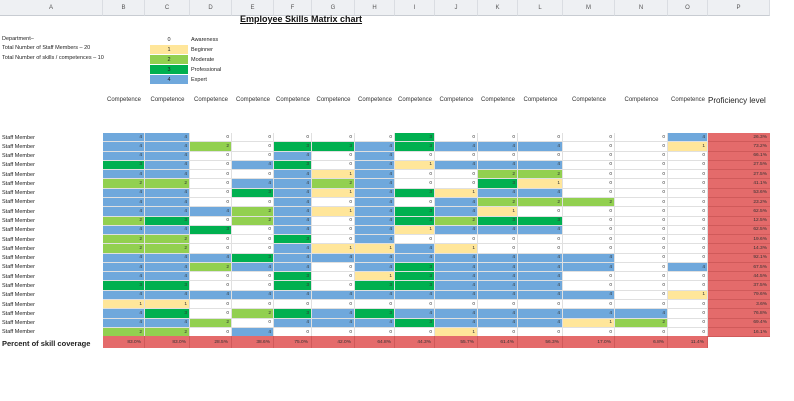 The width and height of the screenshot is (794, 401). Describe the element at coordinates (456, 342) in the screenshot. I see `coverage-cell: 55.7%` at that location.